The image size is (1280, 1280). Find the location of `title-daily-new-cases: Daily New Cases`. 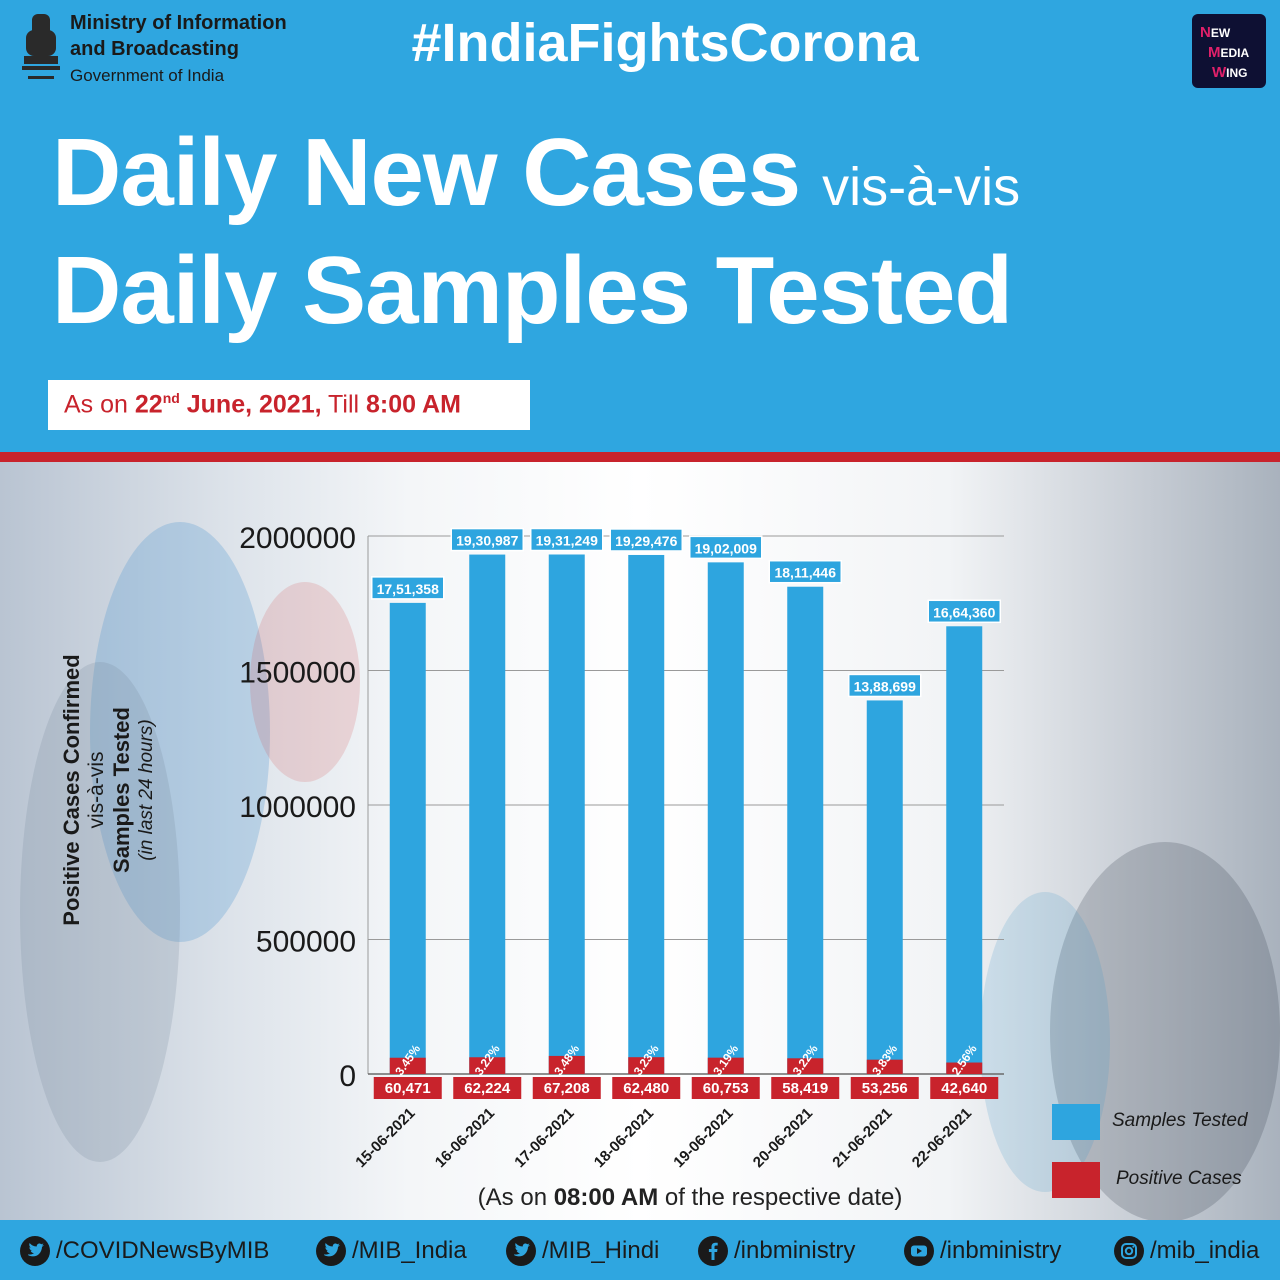

title-daily-new-cases: Daily New Cases is located at coordinates (426, 172).